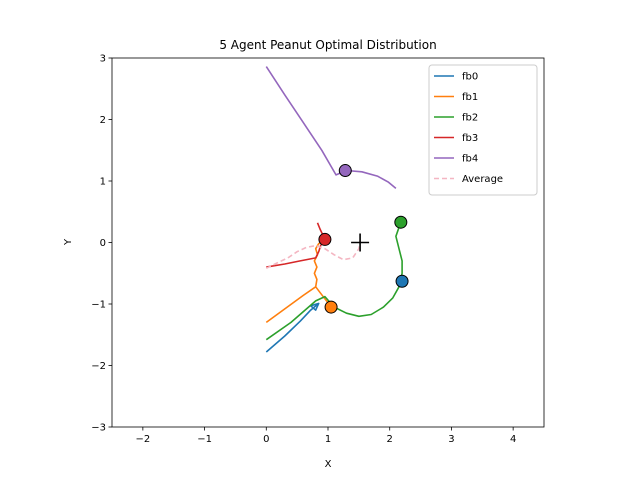 Image resolution: width=640 pixels, height=480 pixels. What do you see at coordinates (266, 439) in the screenshot?
I see `x-tick-label: 0` at bounding box center [266, 439].